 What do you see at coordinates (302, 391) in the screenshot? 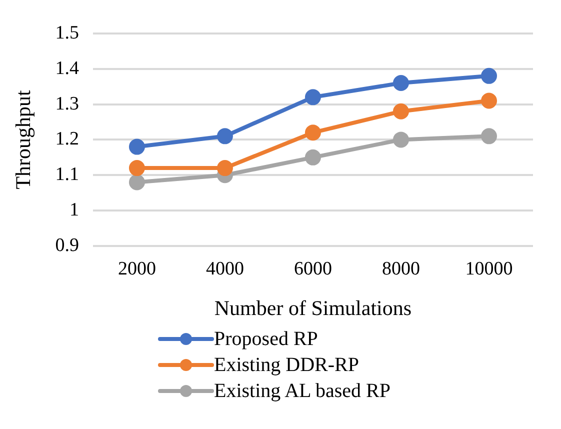
I see `legend-label: Existing AL based RP` at bounding box center [302, 391].